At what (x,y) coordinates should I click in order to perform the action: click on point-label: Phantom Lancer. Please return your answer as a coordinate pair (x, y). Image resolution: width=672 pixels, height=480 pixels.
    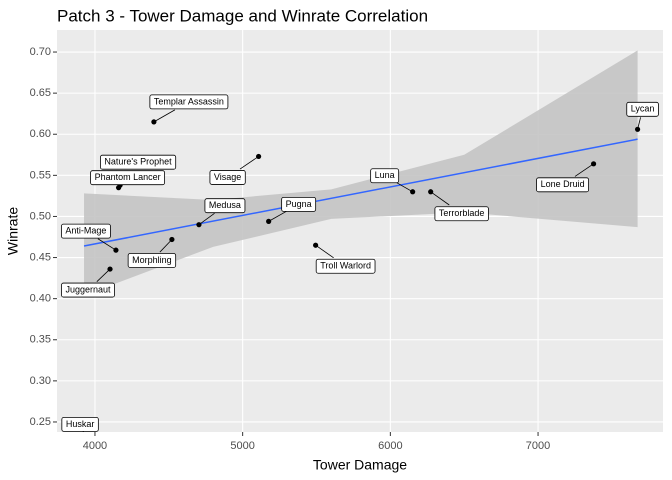
    Looking at the image, I should click on (128, 177).